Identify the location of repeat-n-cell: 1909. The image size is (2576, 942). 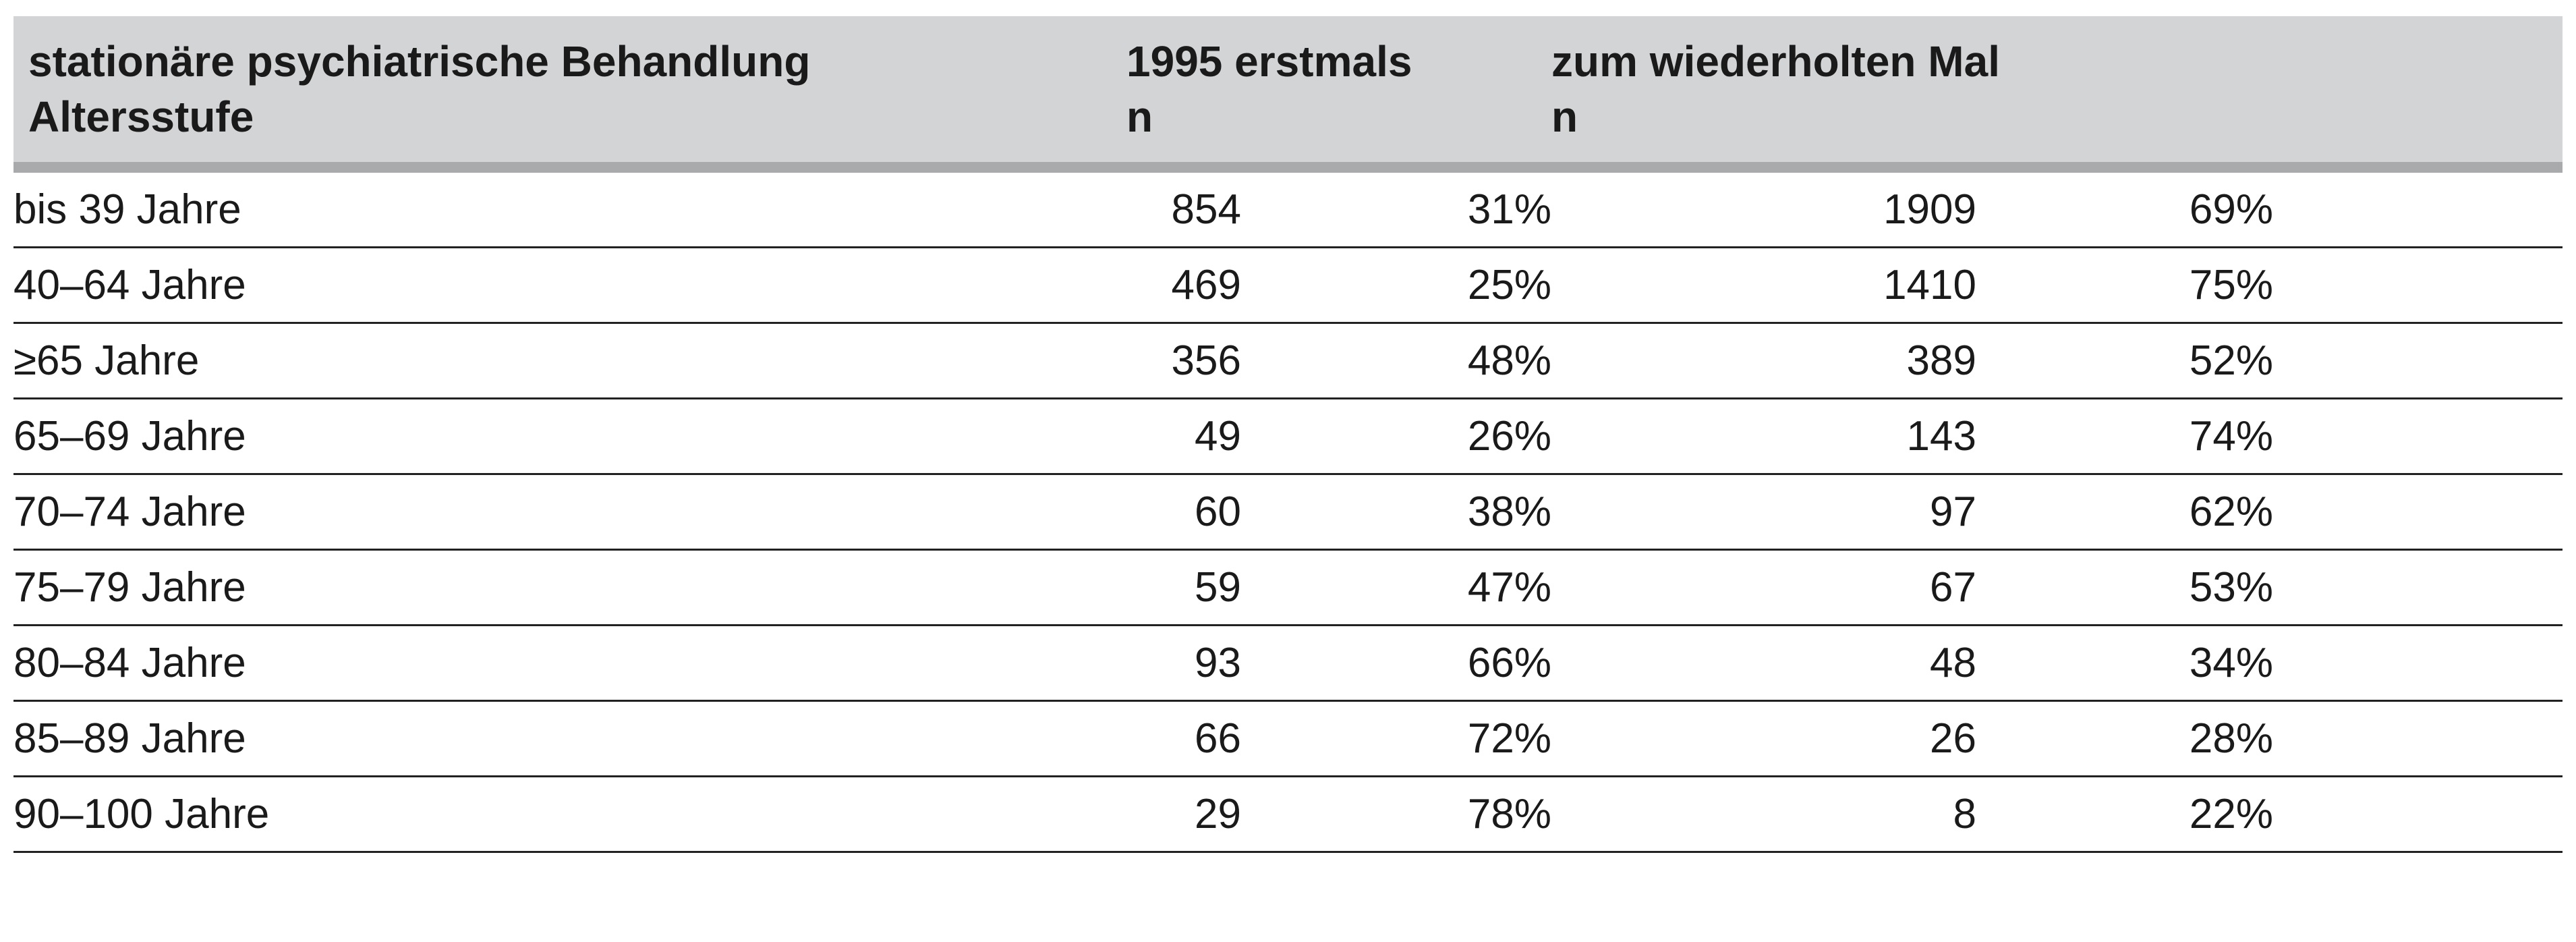
(1763, 207).